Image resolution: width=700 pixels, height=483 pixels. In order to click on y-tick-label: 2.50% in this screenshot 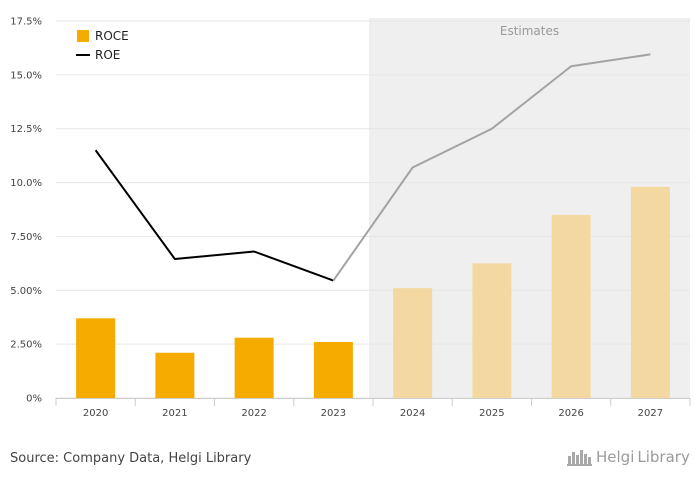, I will do `click(26, 345)`.